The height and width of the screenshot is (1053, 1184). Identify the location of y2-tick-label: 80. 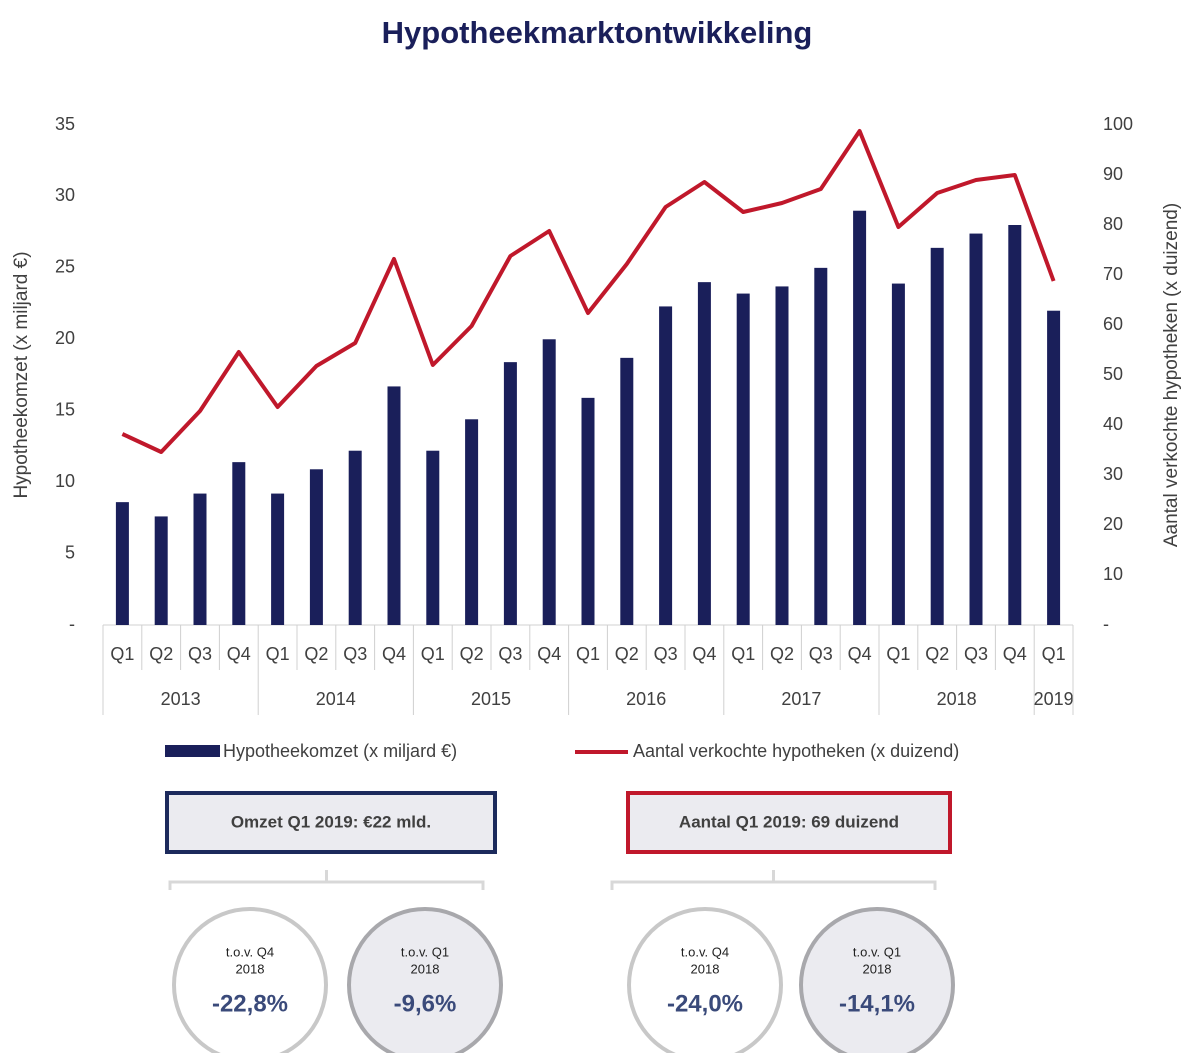
(1113, 224).